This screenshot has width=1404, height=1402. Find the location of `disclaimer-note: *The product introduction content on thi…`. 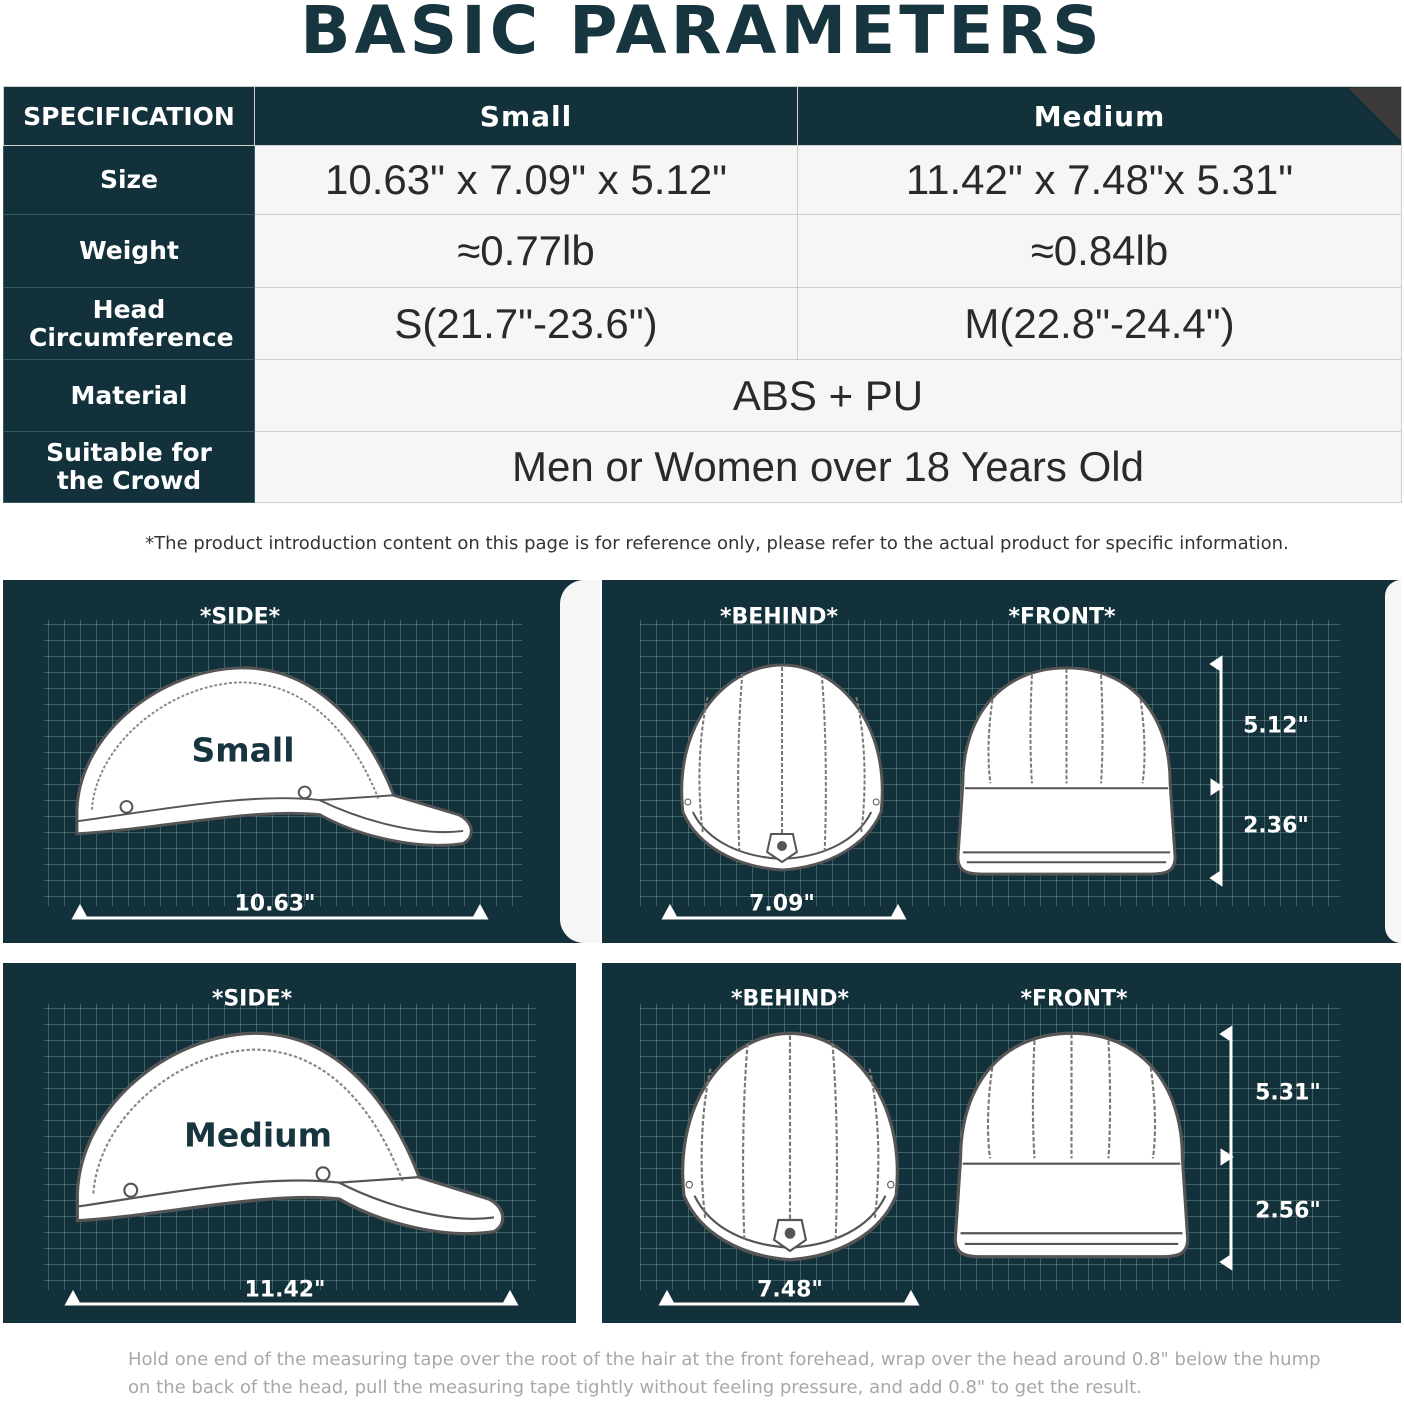

disclaimer-note: *The product introduction content on thi… is located at coordinates (717, 543).